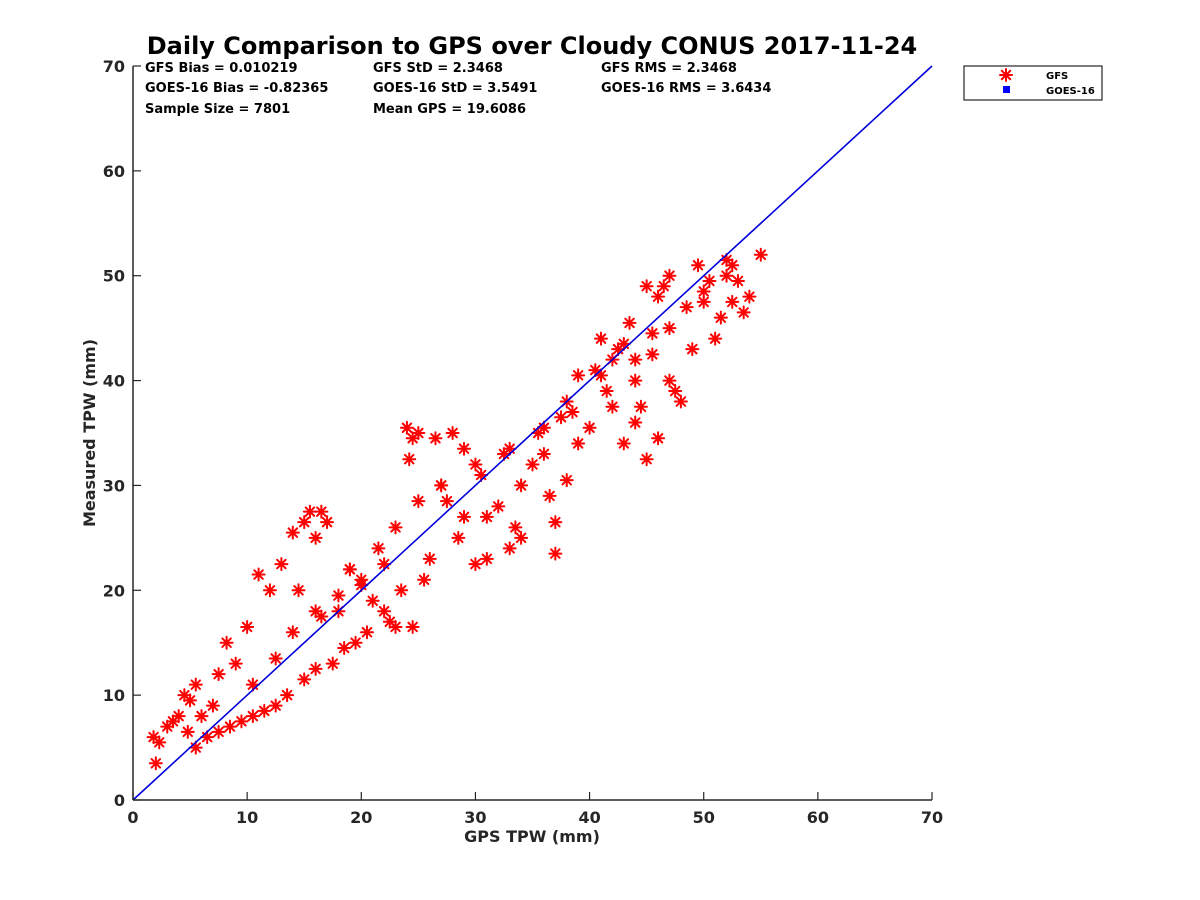 The height and width of the screenshot is (900, 1200). I want to click on y-tick-label: 20, so click(114, 590).